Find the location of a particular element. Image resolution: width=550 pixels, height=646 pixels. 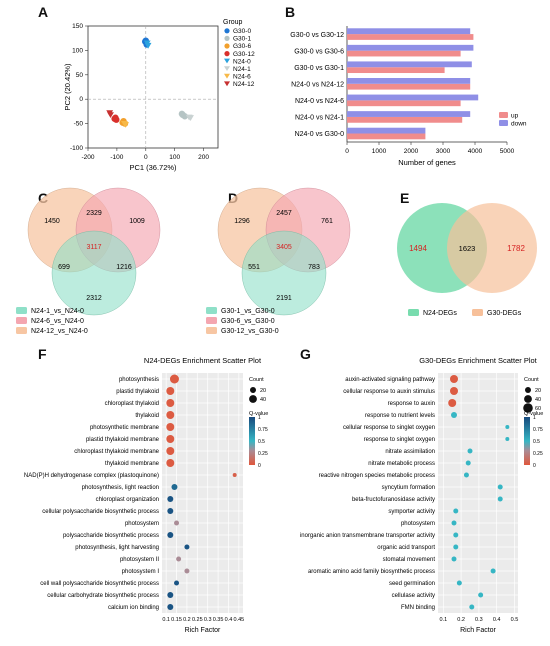

venn-legend-label: N24-1_vs_N24-0 is located at coordinates (57, 311).